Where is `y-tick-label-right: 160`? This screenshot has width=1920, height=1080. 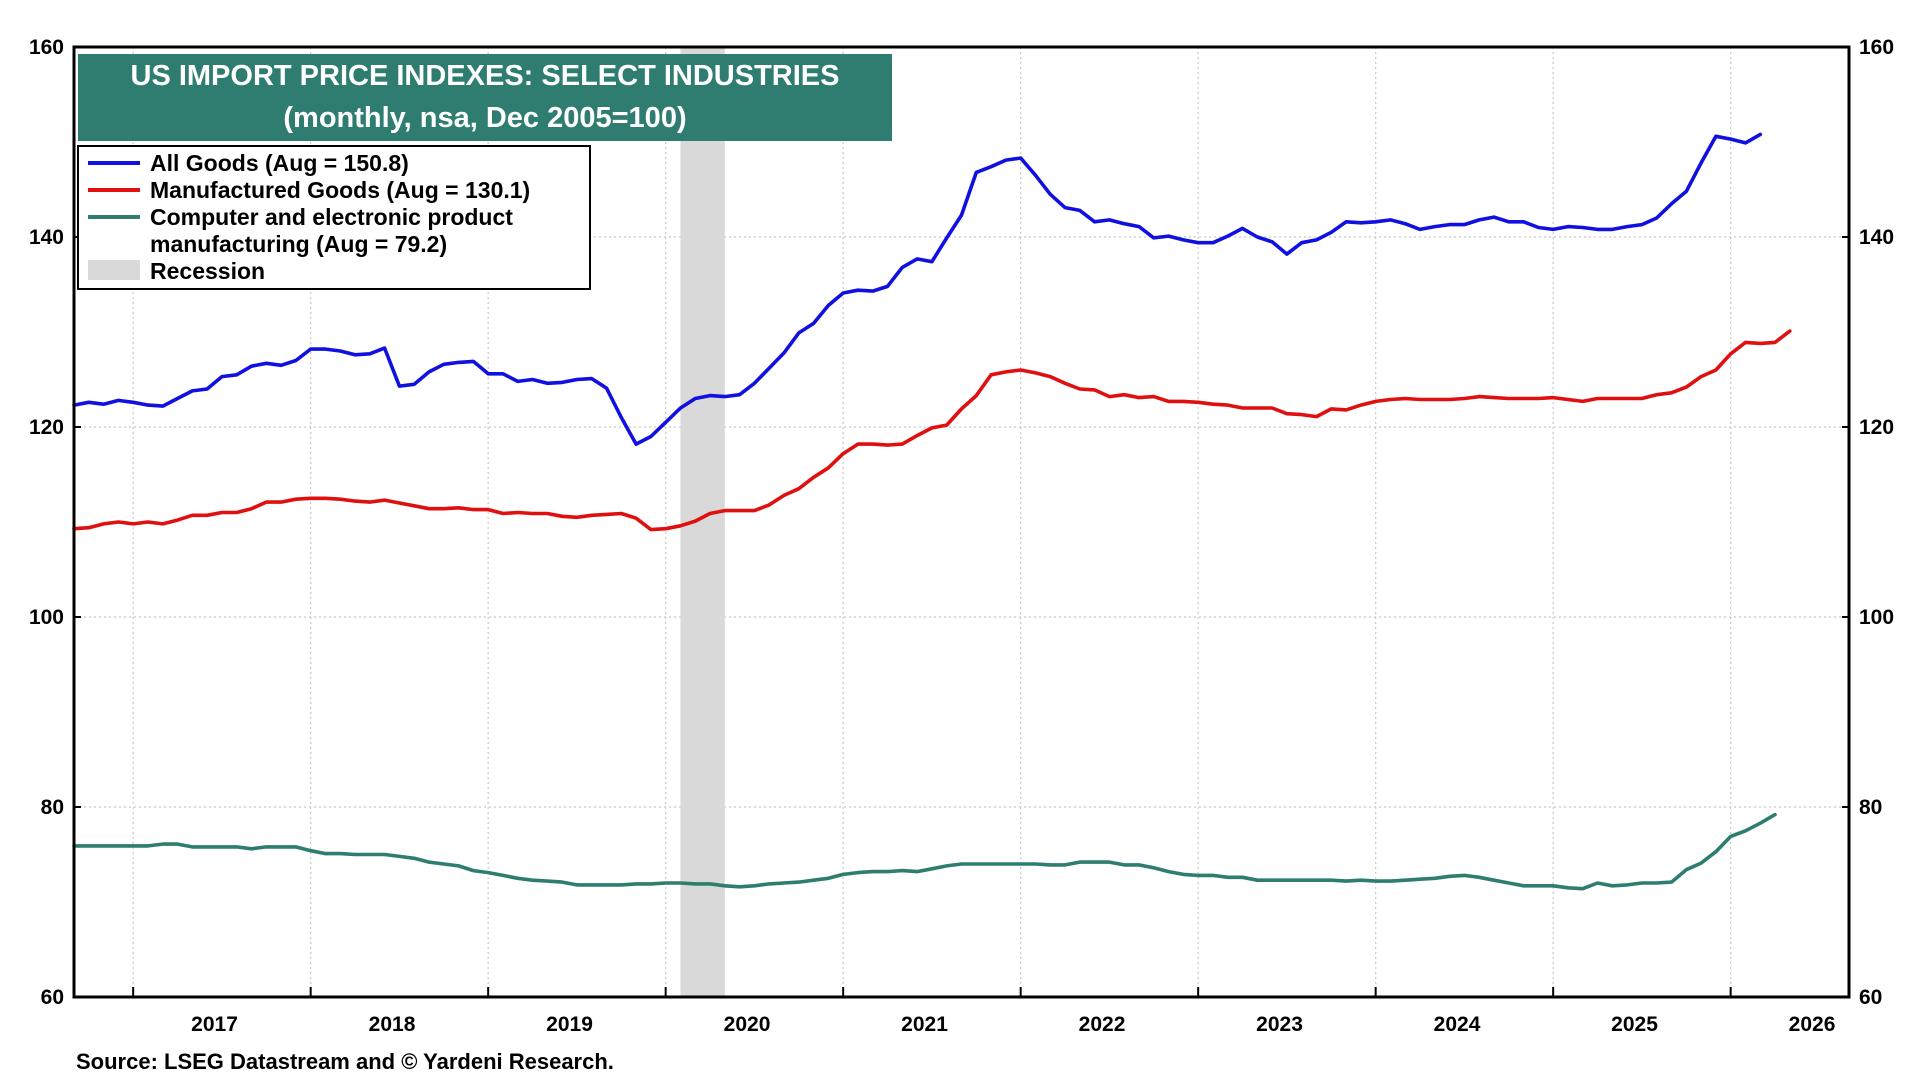 y-tick-label-right: 160 is located at coordinates (1876, 47).